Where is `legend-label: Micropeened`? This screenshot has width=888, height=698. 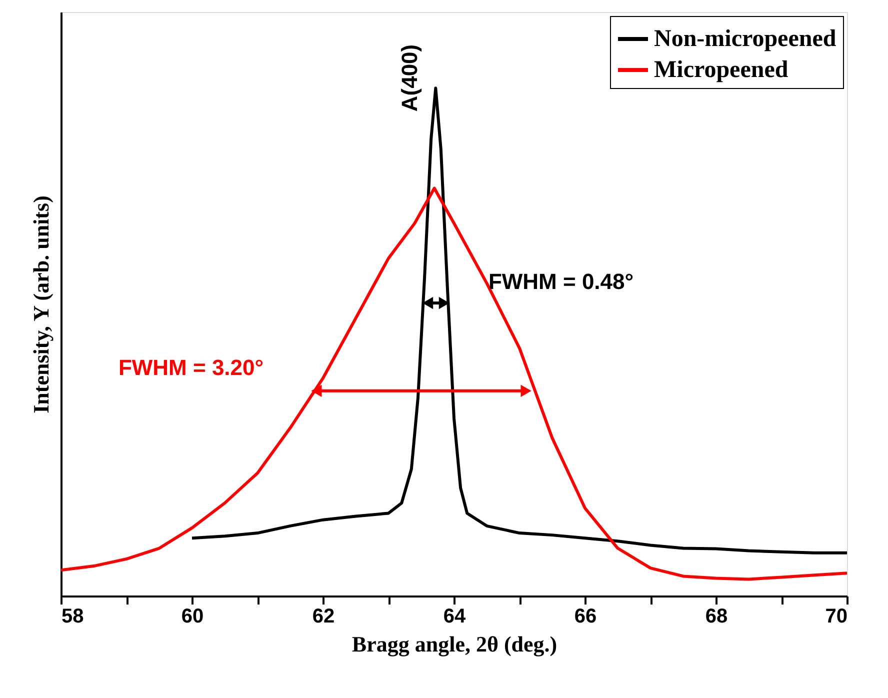 legend-label: Micropeened is located at coordinates (721, 70).